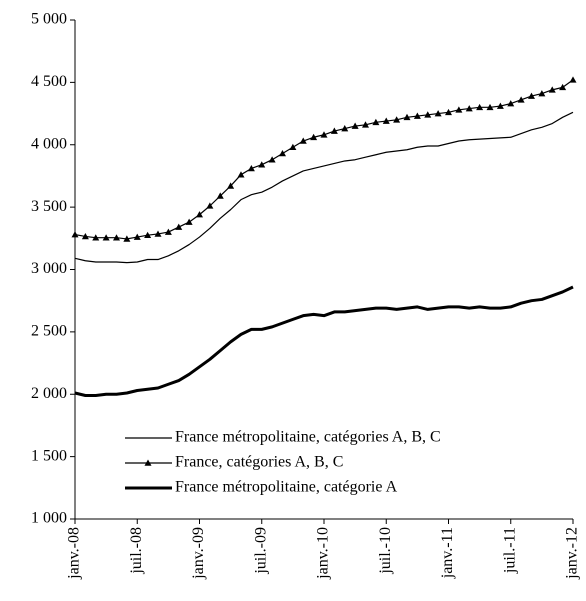  What do you see at coordinates (509, 550) in the screenshot?
I see `x-tick-label: juil.-11` at bounding box center [509, 550].